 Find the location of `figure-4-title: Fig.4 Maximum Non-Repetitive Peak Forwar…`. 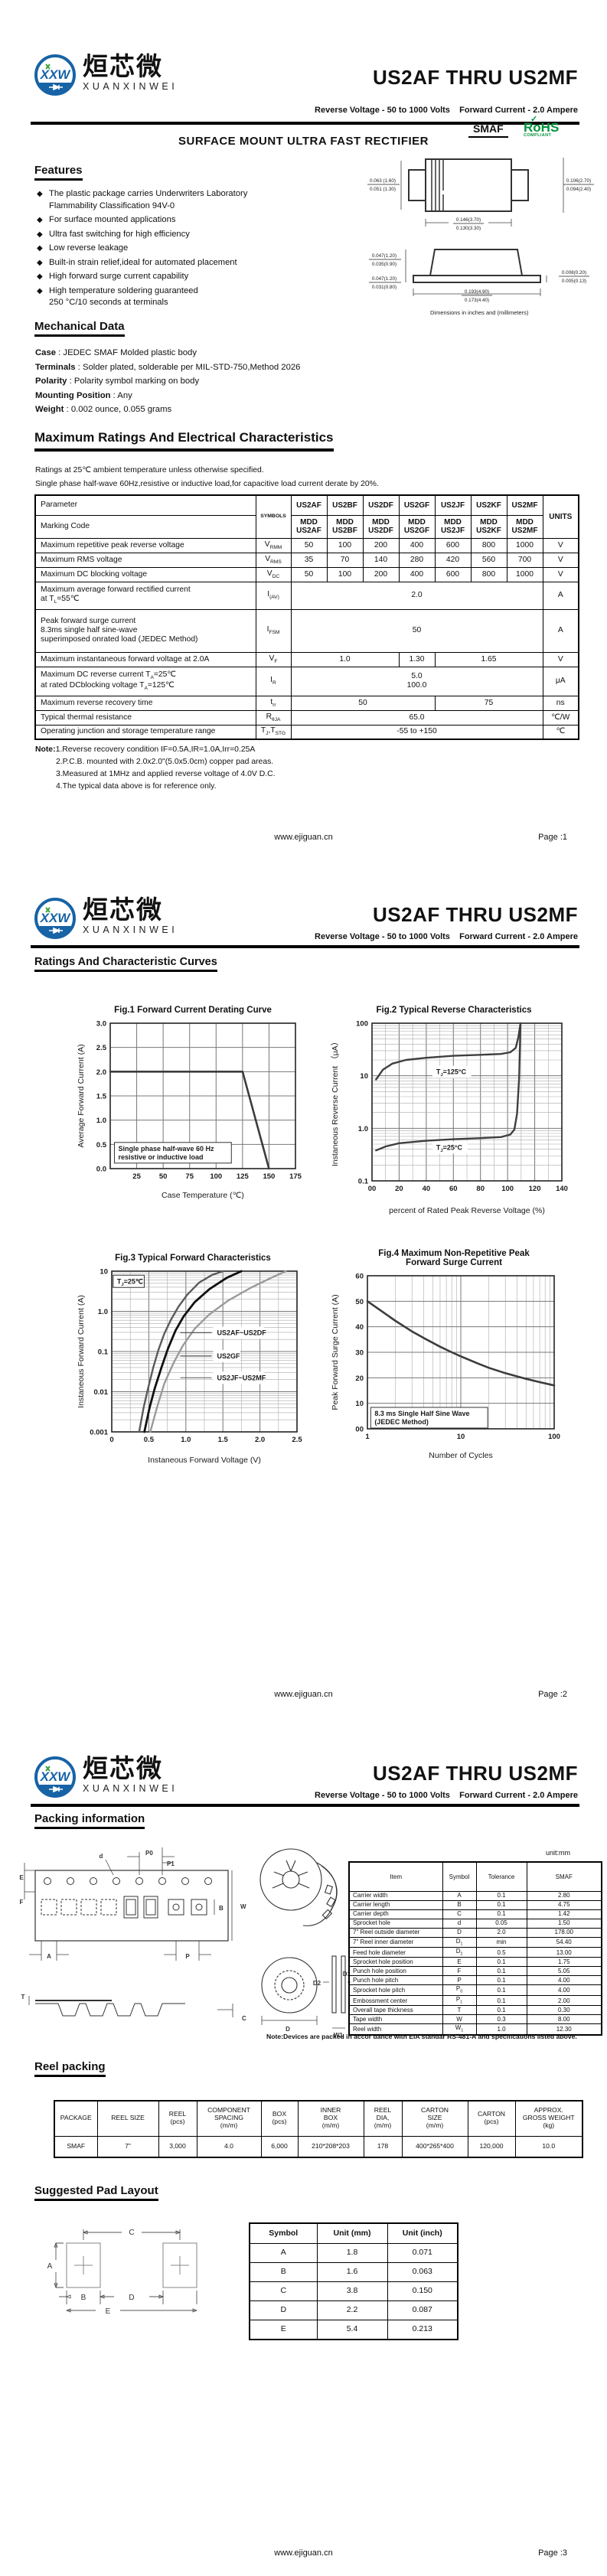

figure-4-title: Fig.4 Maximum Non-Repetitive Peak Forwar… is located at coordinates (454, 1258).